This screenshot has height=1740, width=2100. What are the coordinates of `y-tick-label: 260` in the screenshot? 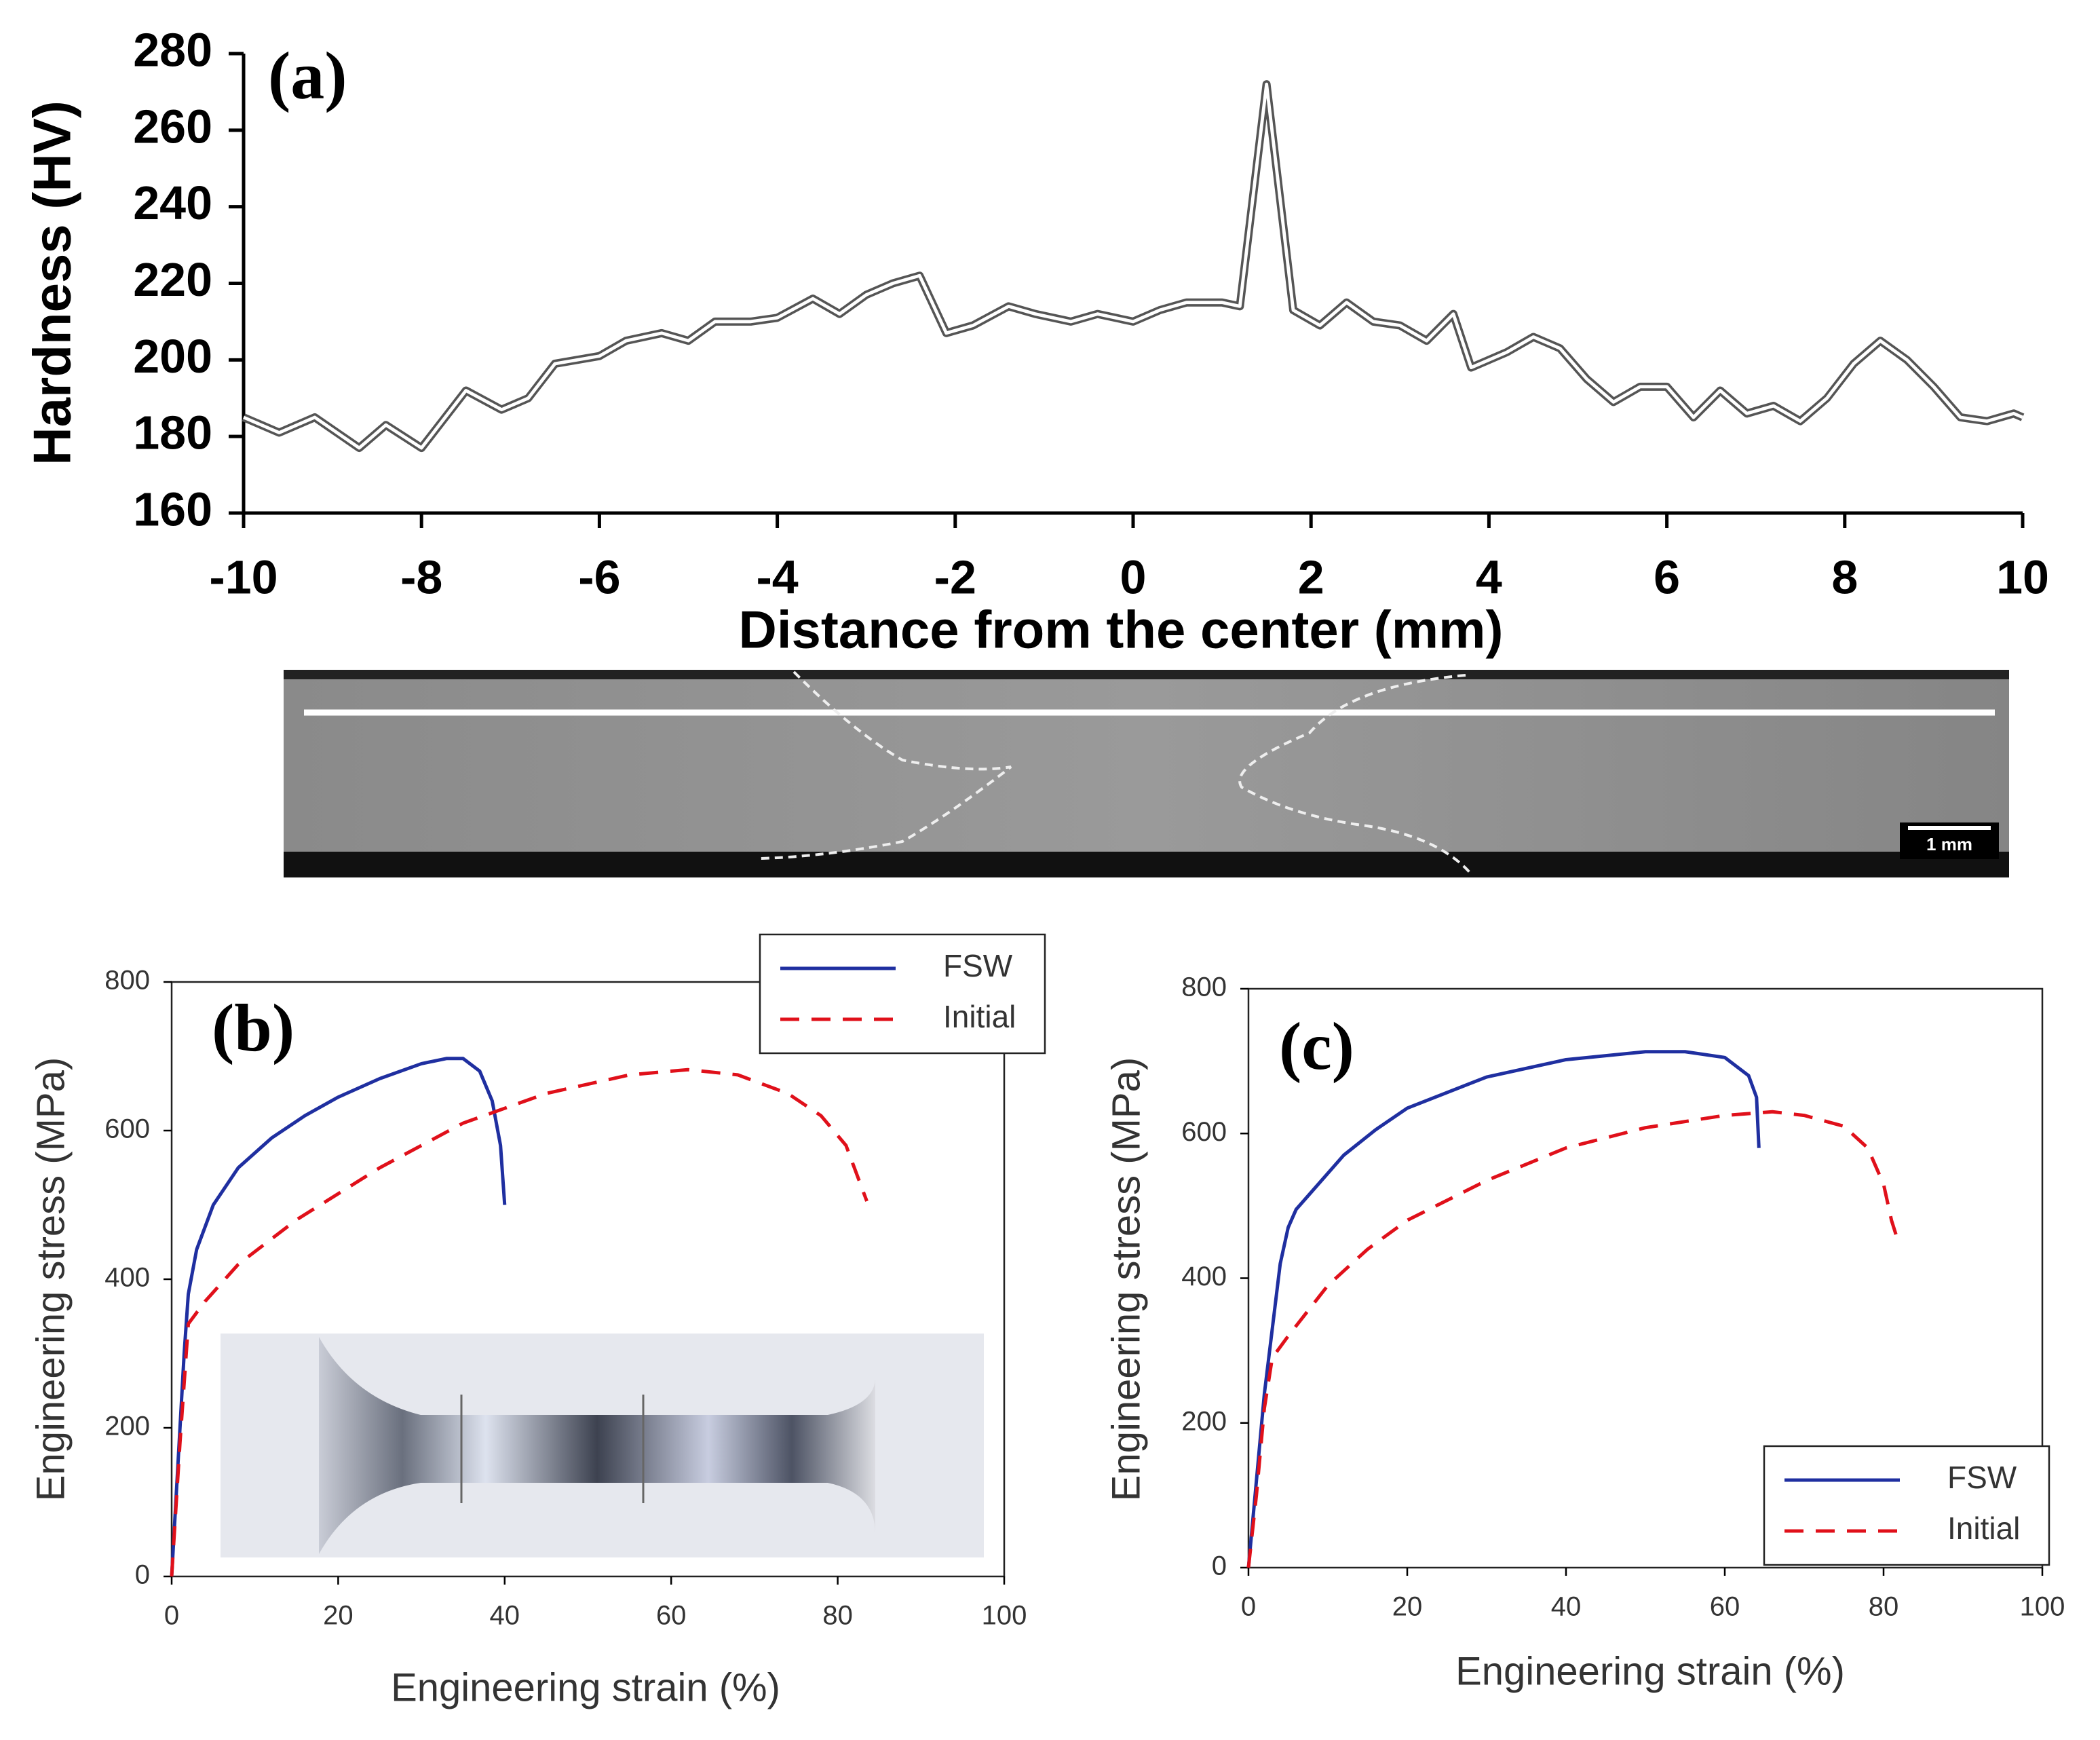 It's located at (172, 126).